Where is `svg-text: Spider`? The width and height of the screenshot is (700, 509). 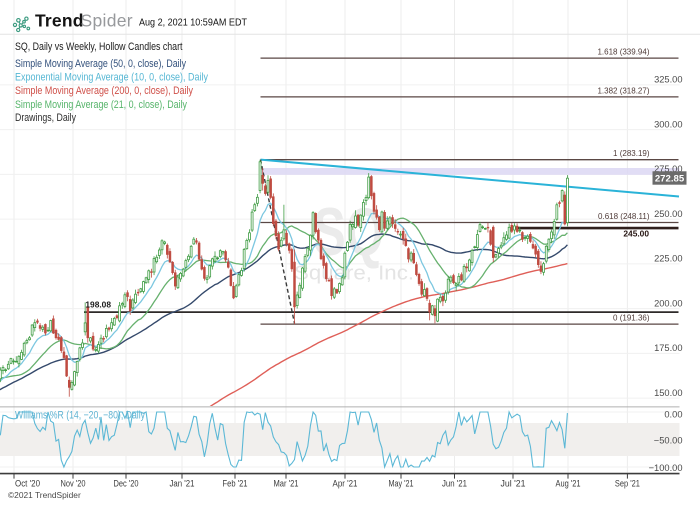
svg-text: Spider is located at coordinates (107, 21).